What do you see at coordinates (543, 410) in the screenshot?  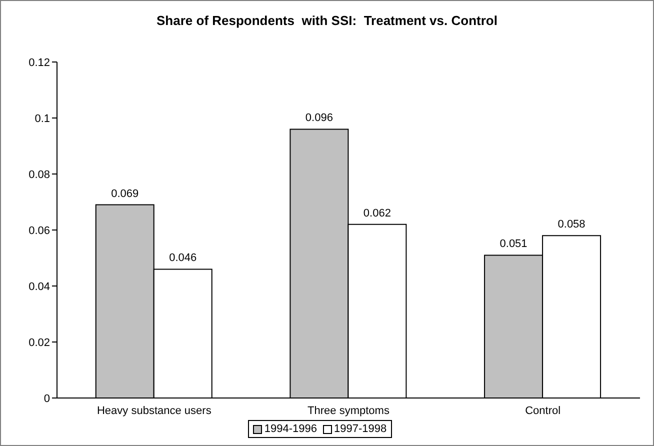 I see `x-tick-label: Control` at bounding box center [543, 410].